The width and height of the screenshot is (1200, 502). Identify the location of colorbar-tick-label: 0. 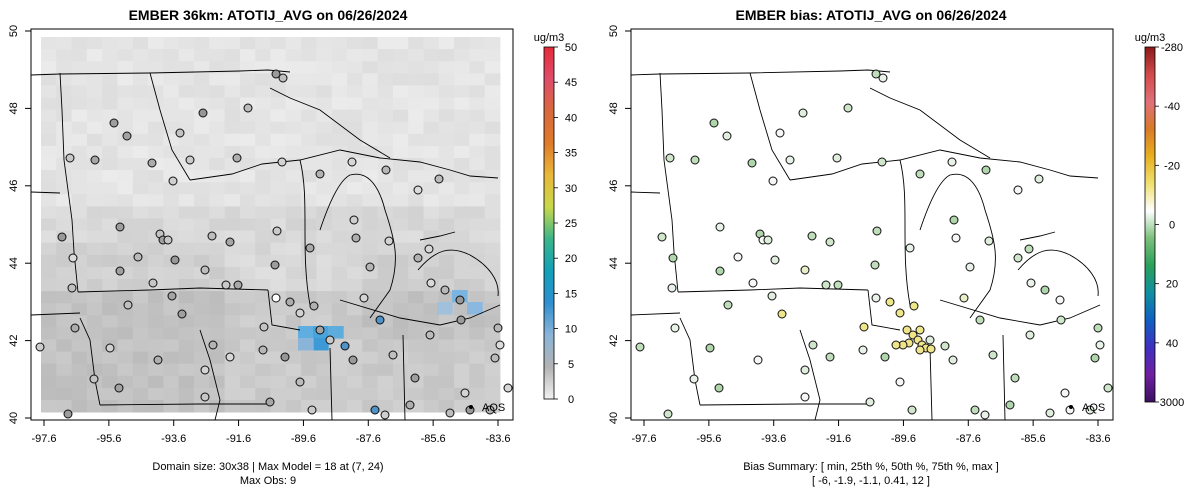
(1172, 226).